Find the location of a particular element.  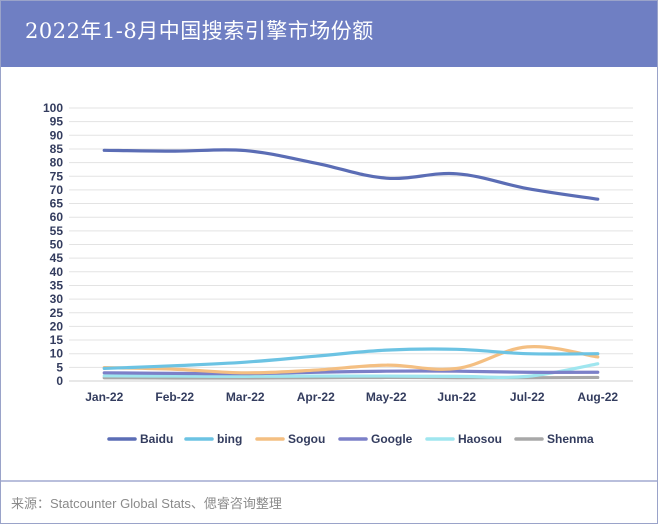

series-line-bing is located at coordinates (351, 359).